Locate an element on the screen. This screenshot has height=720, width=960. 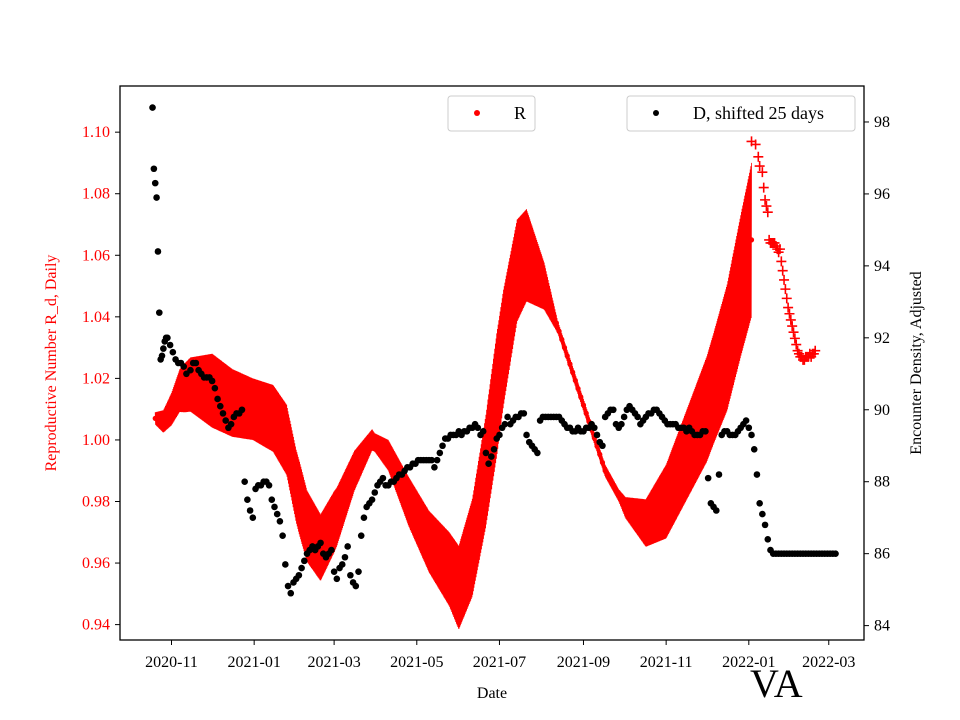
right-tick-label: 92 is located at coordinates (882, 338).